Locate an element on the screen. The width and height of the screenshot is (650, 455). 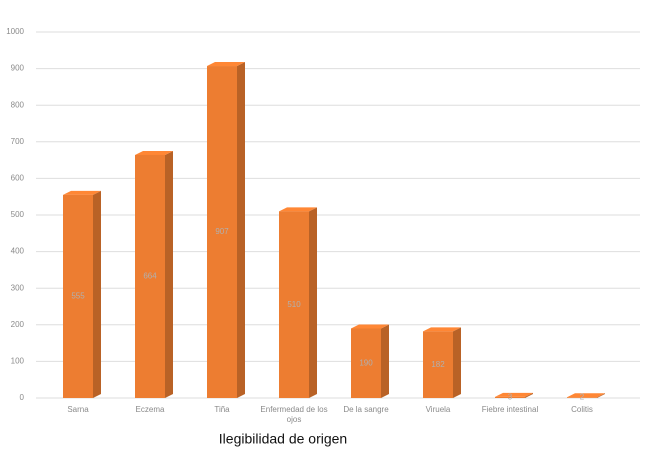
y-tick-label: 500 is located at coordinates (18, 214).